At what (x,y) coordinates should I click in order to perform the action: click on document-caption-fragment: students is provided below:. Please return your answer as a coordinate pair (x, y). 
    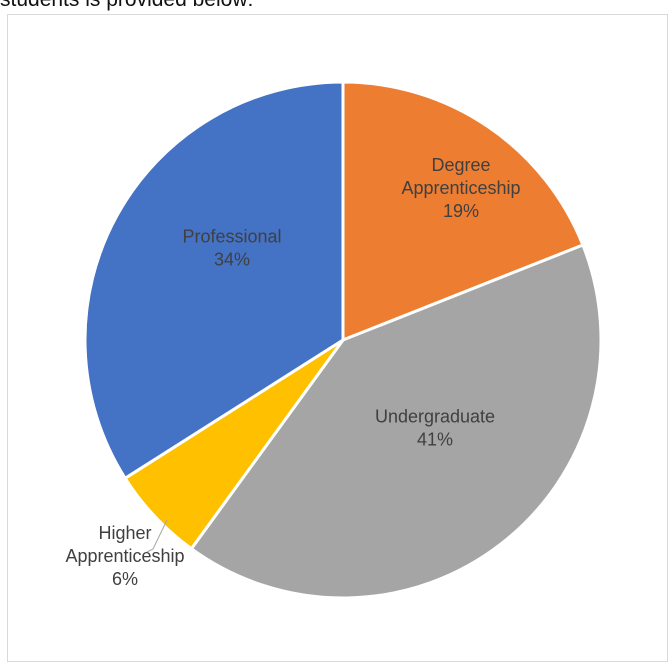
    Looking at the image, I should click on (126, 6).